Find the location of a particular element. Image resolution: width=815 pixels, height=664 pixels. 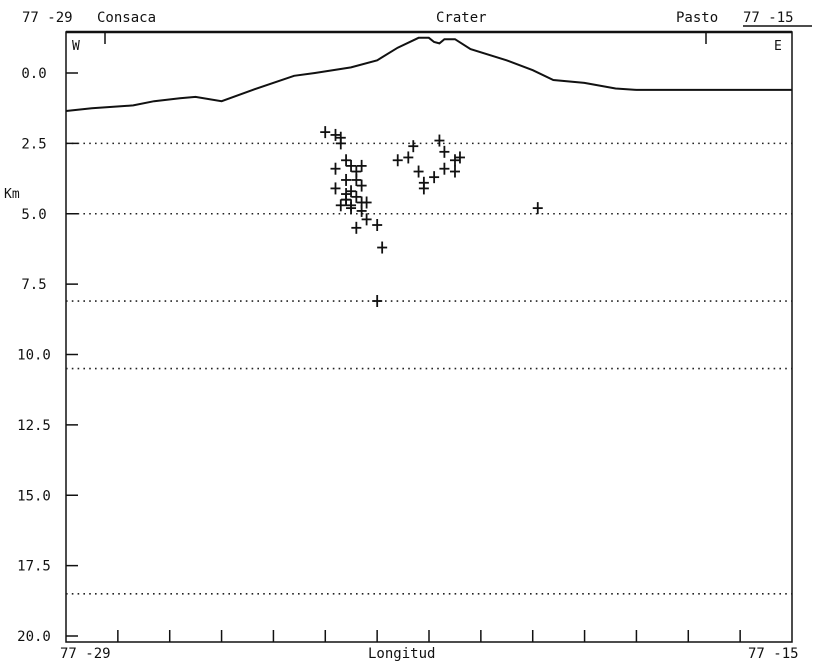

place-label-pasto: Pasto is located at coordinates (697, 18).